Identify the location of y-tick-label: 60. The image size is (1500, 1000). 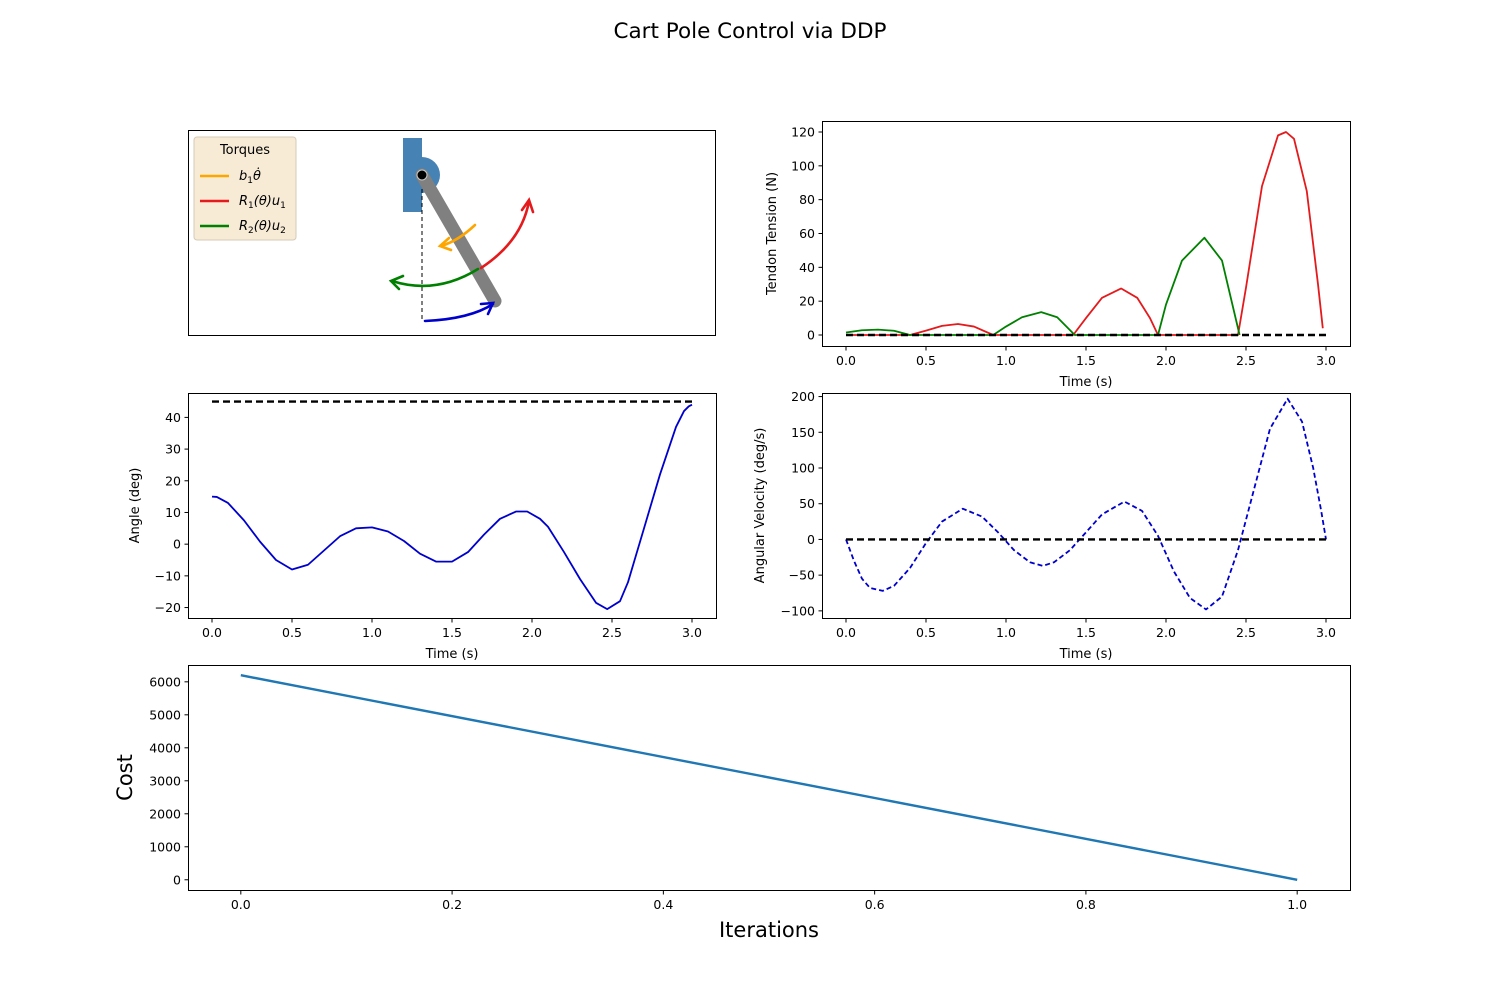
(807, 233).